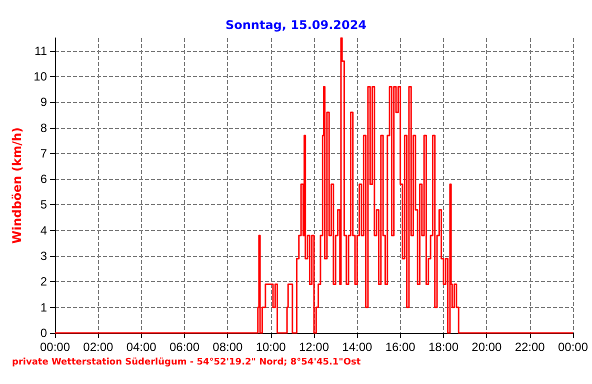  I want to click on y-tick-label: 6, so click(44, 179).